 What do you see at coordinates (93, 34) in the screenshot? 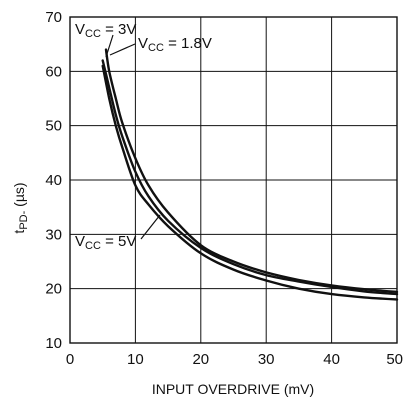
I see `annotation-vcc-3v-sub: CC` at bounding box center [93, 34].